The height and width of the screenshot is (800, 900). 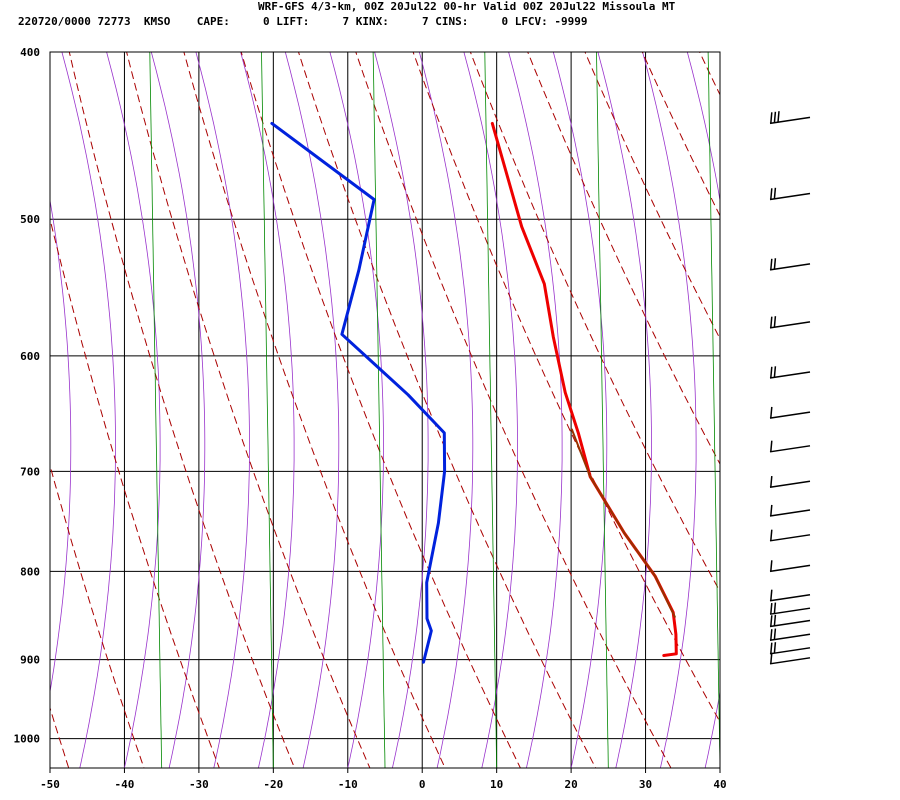 I want to click on dewpoint-profile, so click(x=358, y=392).